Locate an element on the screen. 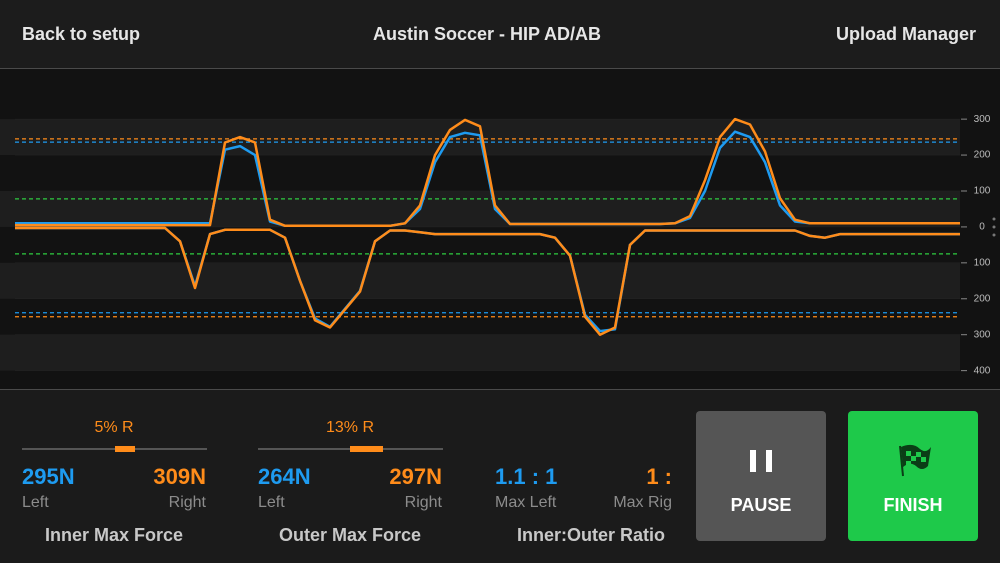 This screenshot has height=563, width=1000. inner-right-label: Right is located at coordinates (188, 502).